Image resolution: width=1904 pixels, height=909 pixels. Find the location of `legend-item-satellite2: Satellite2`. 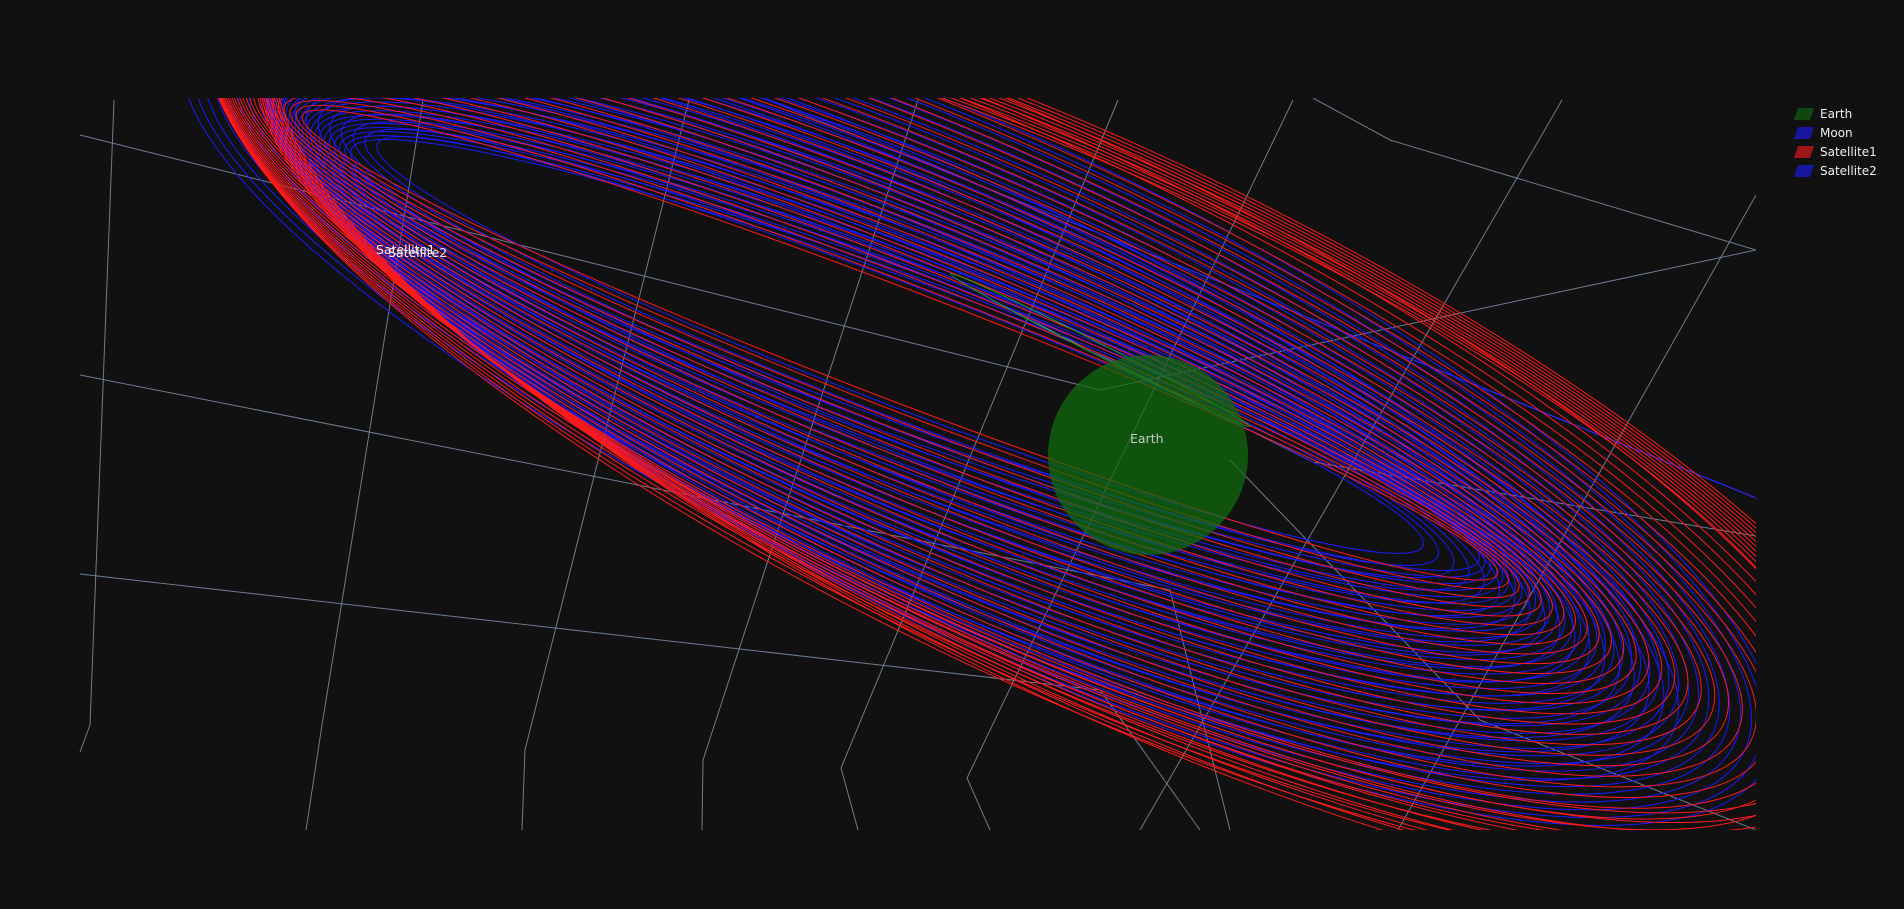

legend-item-satellite2: Satellite2 is located at coordinates (1835, 170).